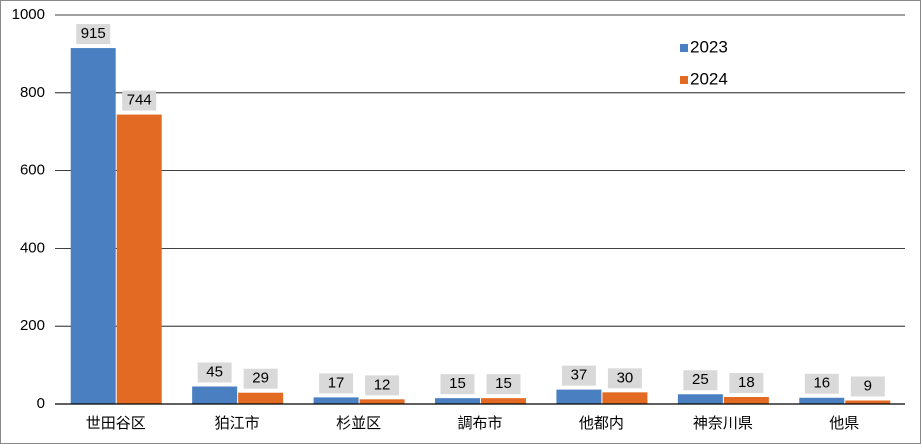  I want to click on x-tick-label: 他県, so click(844, 423).